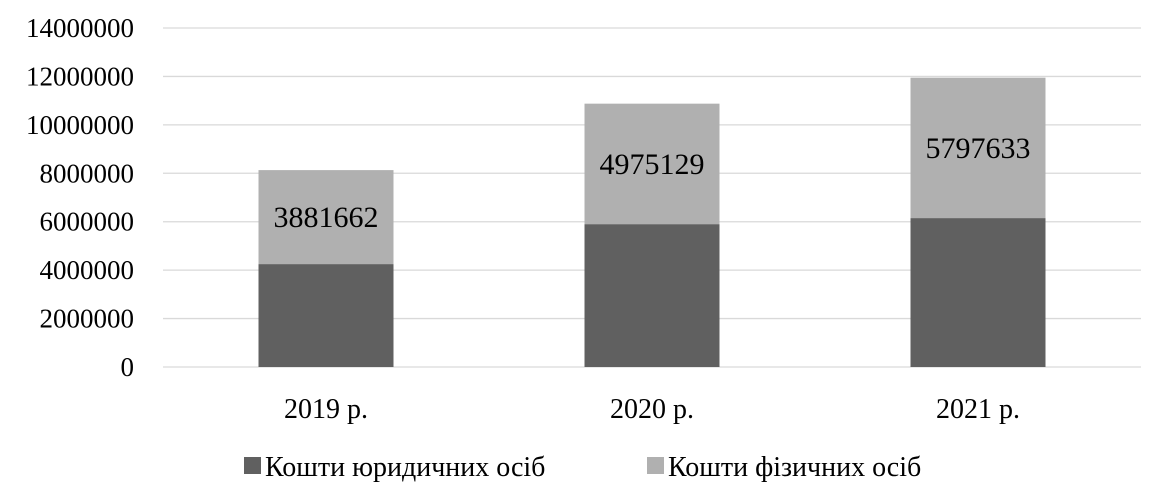 The width and height of the screenshot is (1172, 482). I want to click on legend-label: Кошти фізичних осіб, so click(794, 467).